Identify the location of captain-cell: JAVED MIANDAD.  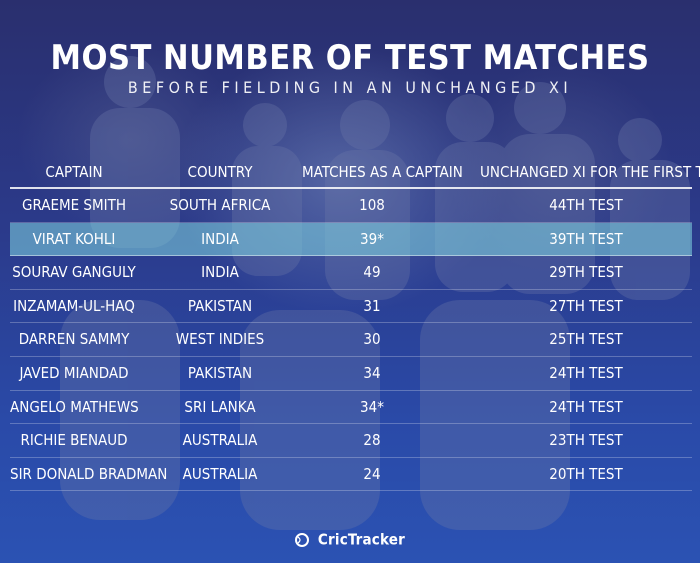
(74, 372).